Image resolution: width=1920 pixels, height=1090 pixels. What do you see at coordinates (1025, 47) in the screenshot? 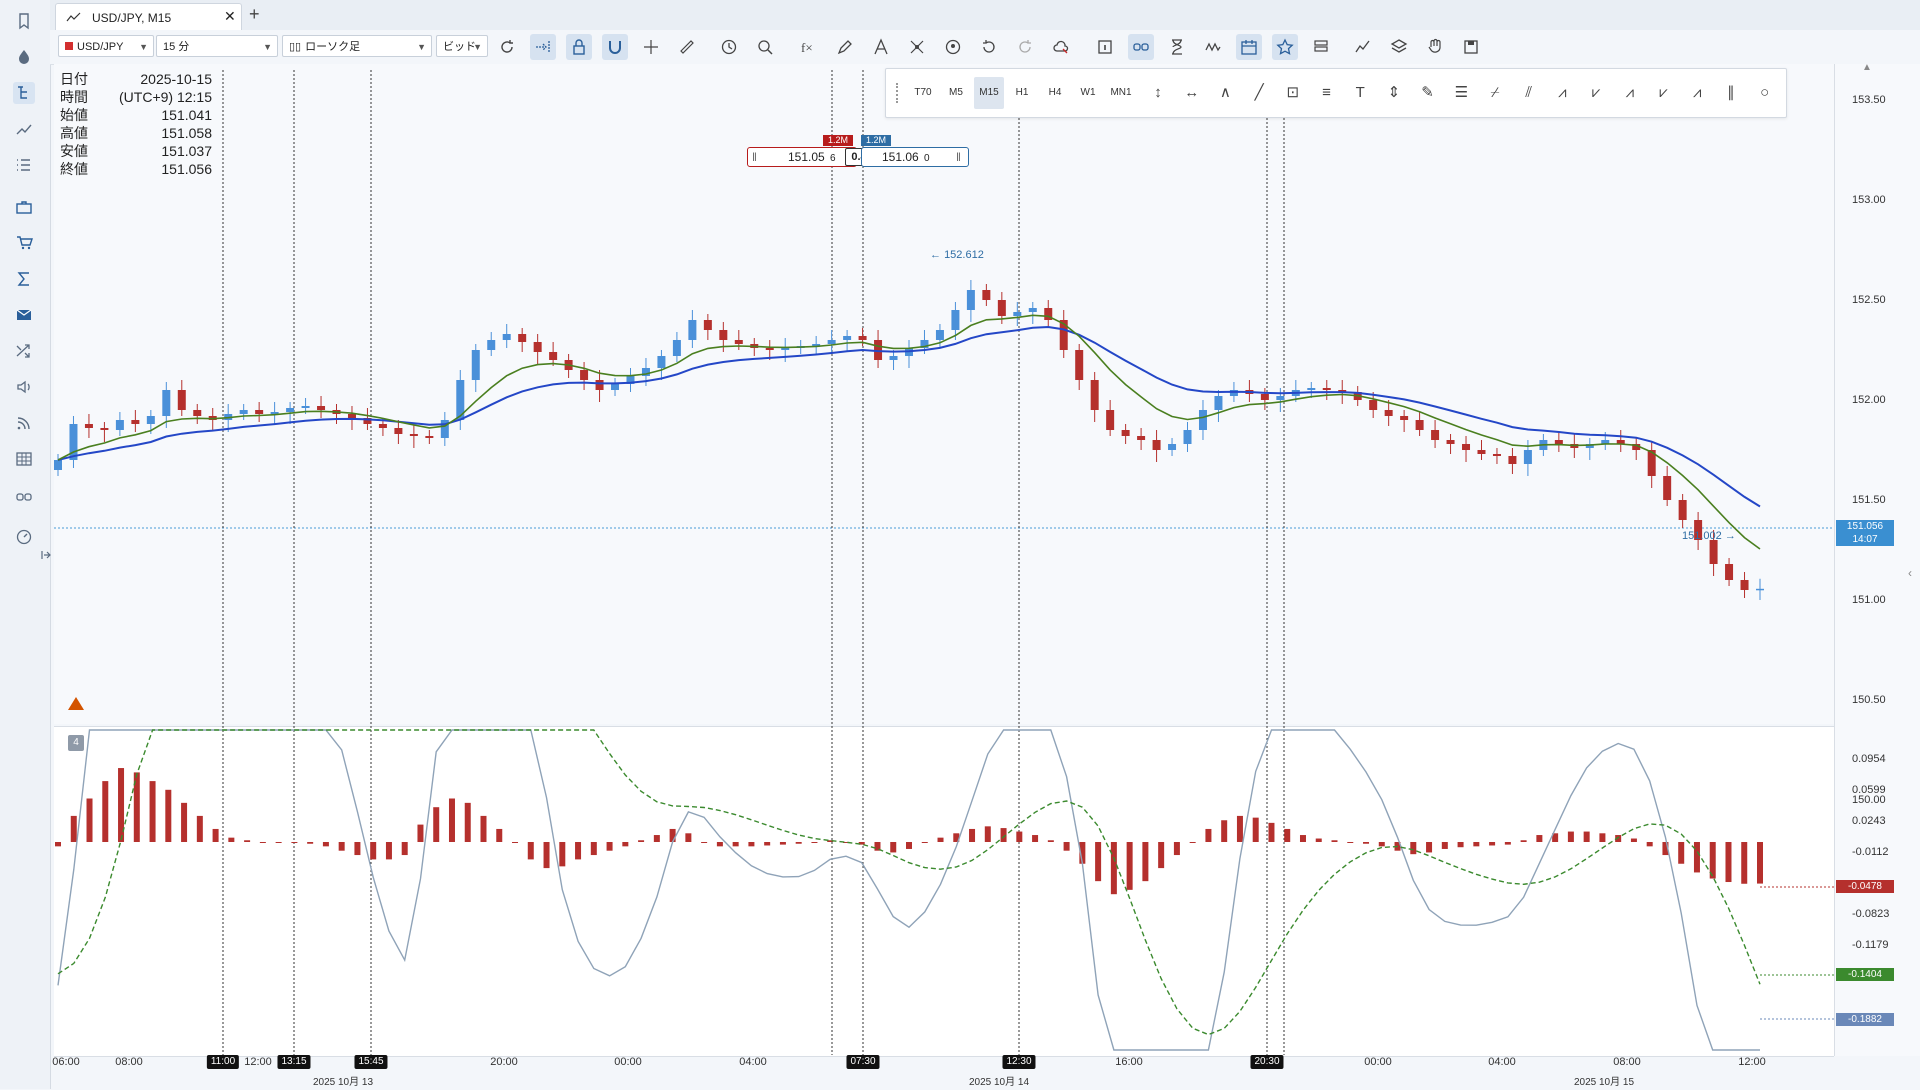
I see `redo-button` at bounding box center [1025, 47].